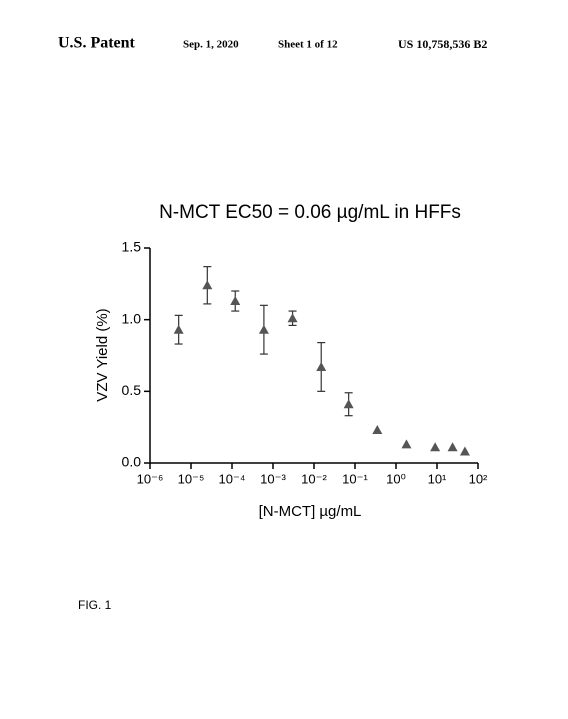 The width and height of the screenshot is (568, 719). I want to click on x-tick-label: 10⁻¹, so click(355, 478).